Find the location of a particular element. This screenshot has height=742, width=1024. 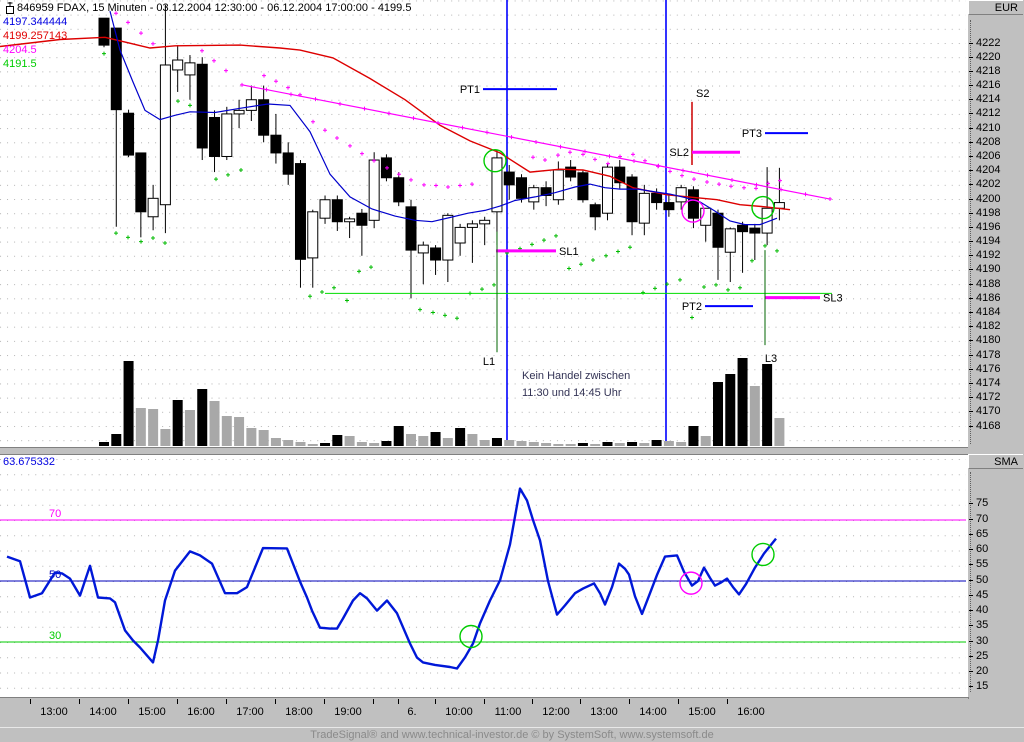

legend-value: 4191.5 is located at coordinates (20, 64).